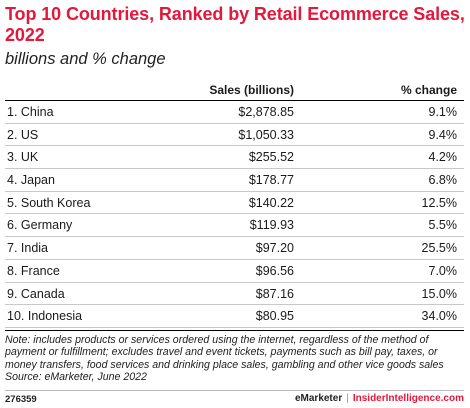 The image size is (470, 408). What do you see at coordinates (443, 157) in the screenshot?
I see `row-change: 4.2%` at bounding box center [443, 157].